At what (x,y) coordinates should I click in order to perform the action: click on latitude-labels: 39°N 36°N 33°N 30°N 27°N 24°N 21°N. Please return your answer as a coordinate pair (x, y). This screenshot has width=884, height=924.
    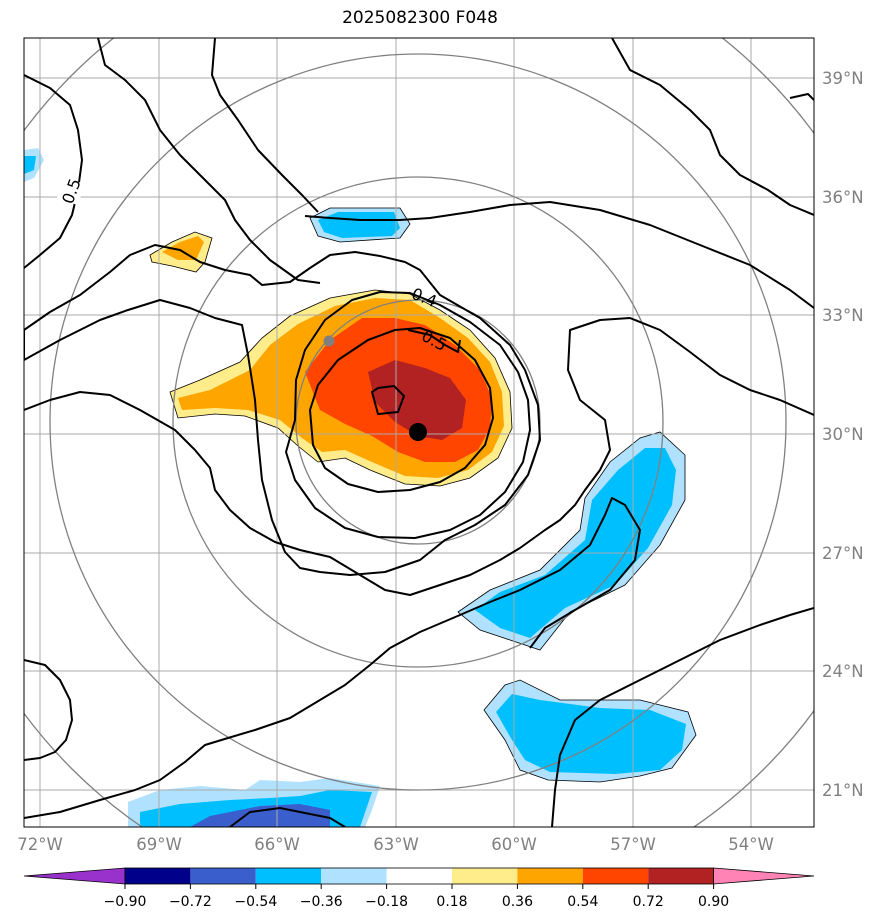
    Looking at the image, I should click on (843, 434).